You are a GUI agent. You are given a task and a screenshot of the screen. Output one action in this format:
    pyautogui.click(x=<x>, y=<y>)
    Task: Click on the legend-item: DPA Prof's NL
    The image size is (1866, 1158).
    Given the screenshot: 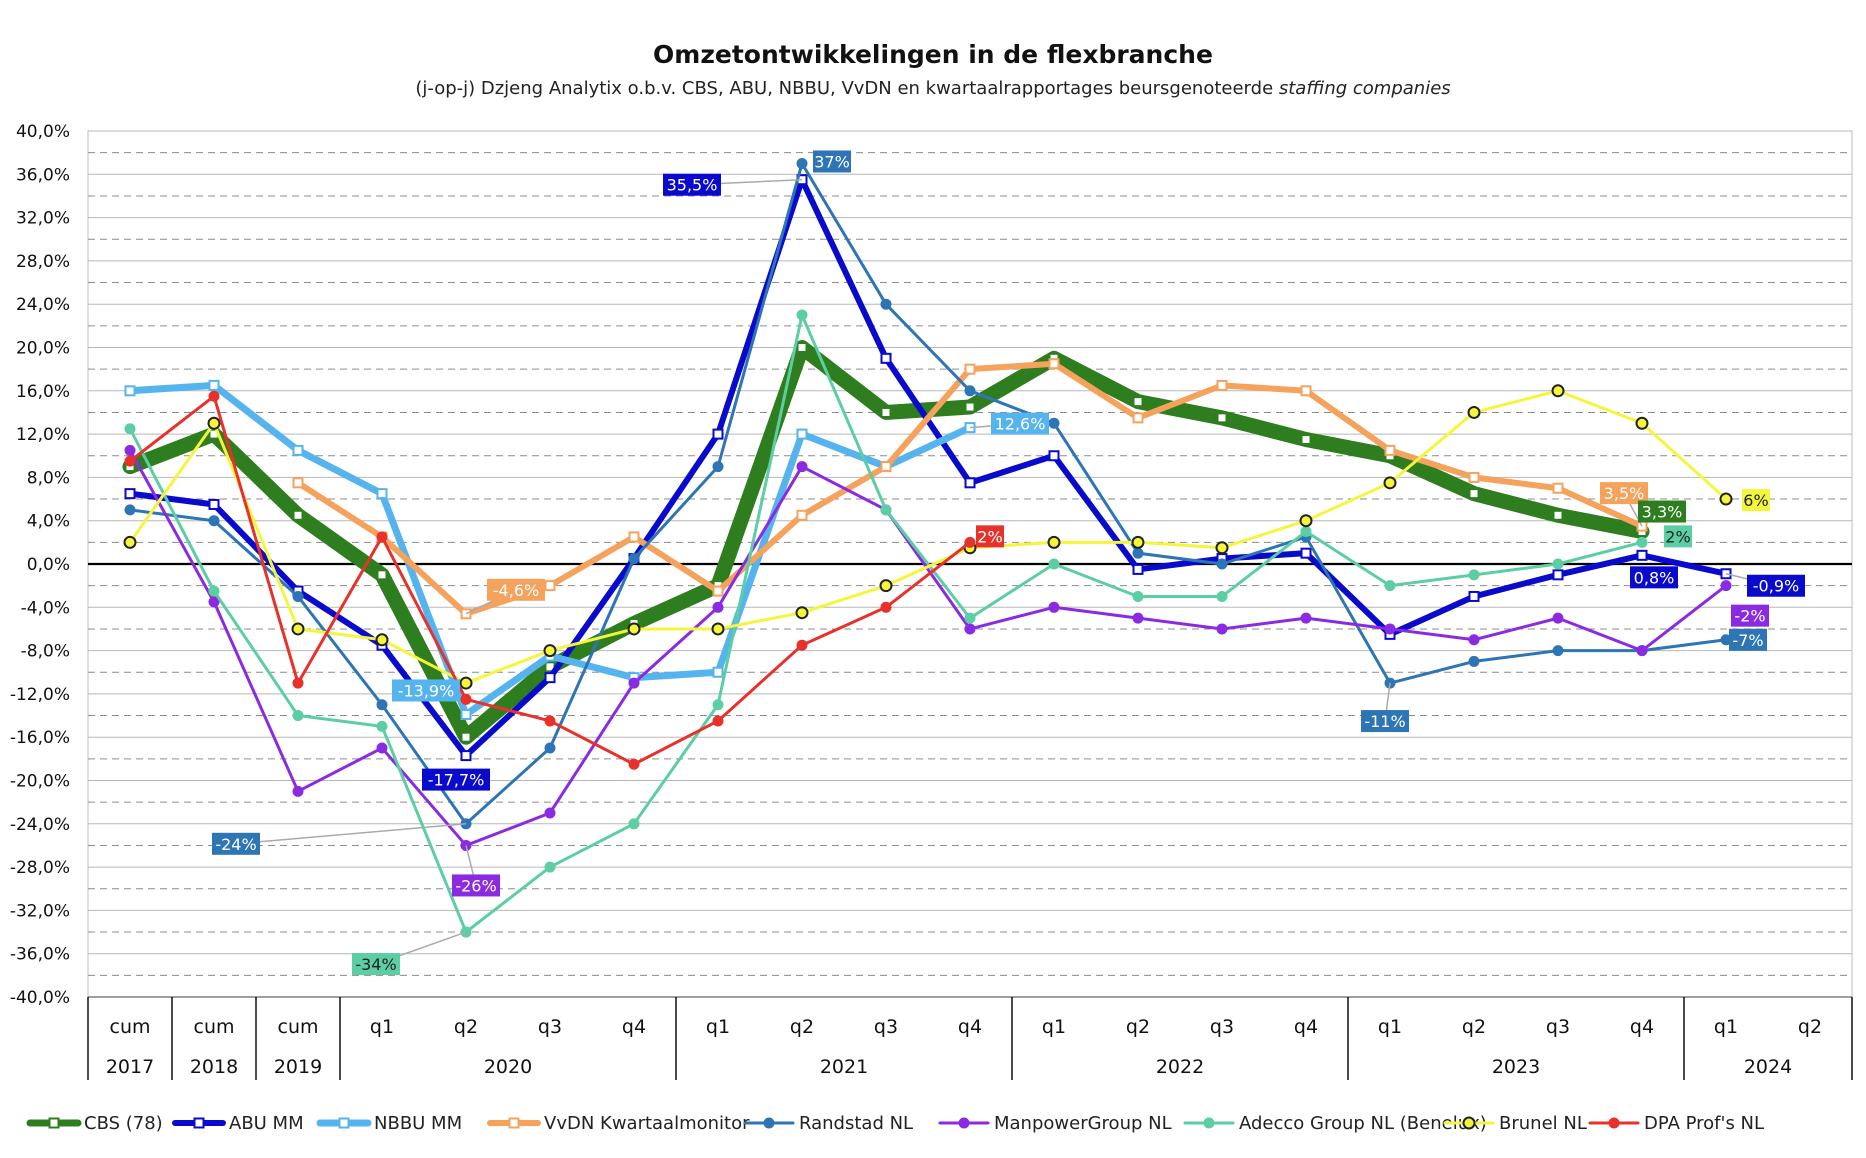 What is the action you would take?
    pyautogui.click(x=1676, y=1123)
    